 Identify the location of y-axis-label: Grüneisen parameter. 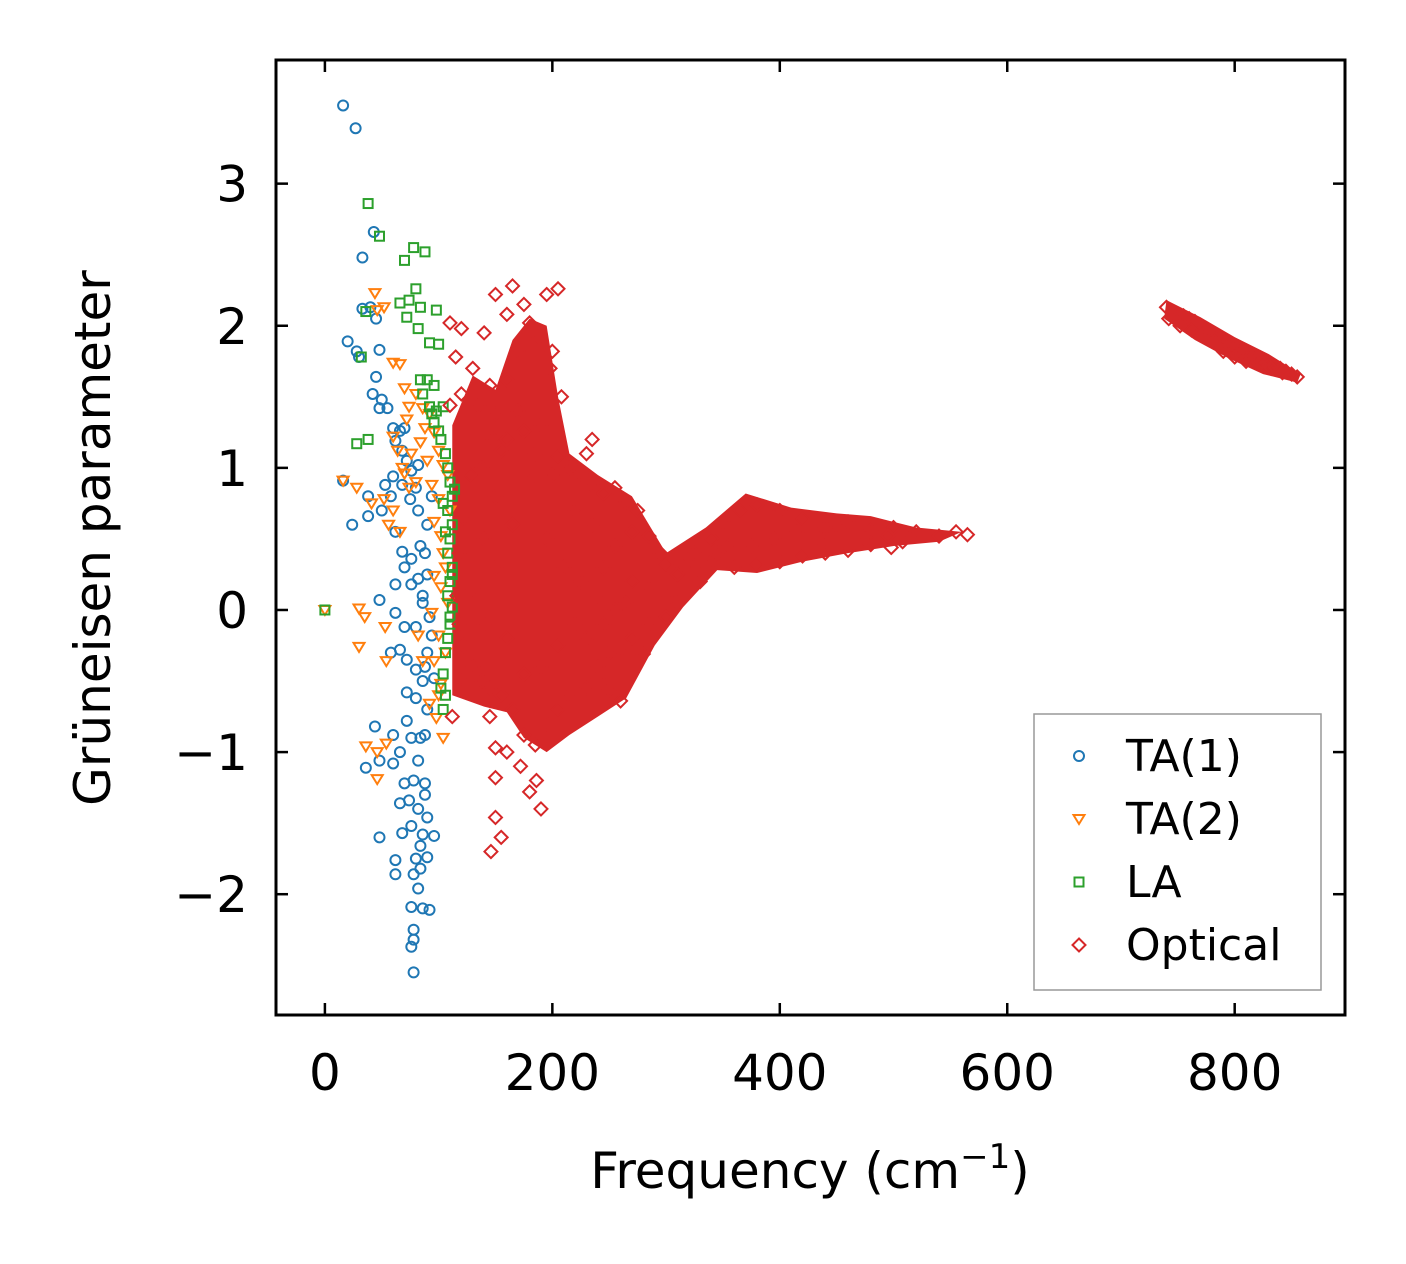
(93, 538).